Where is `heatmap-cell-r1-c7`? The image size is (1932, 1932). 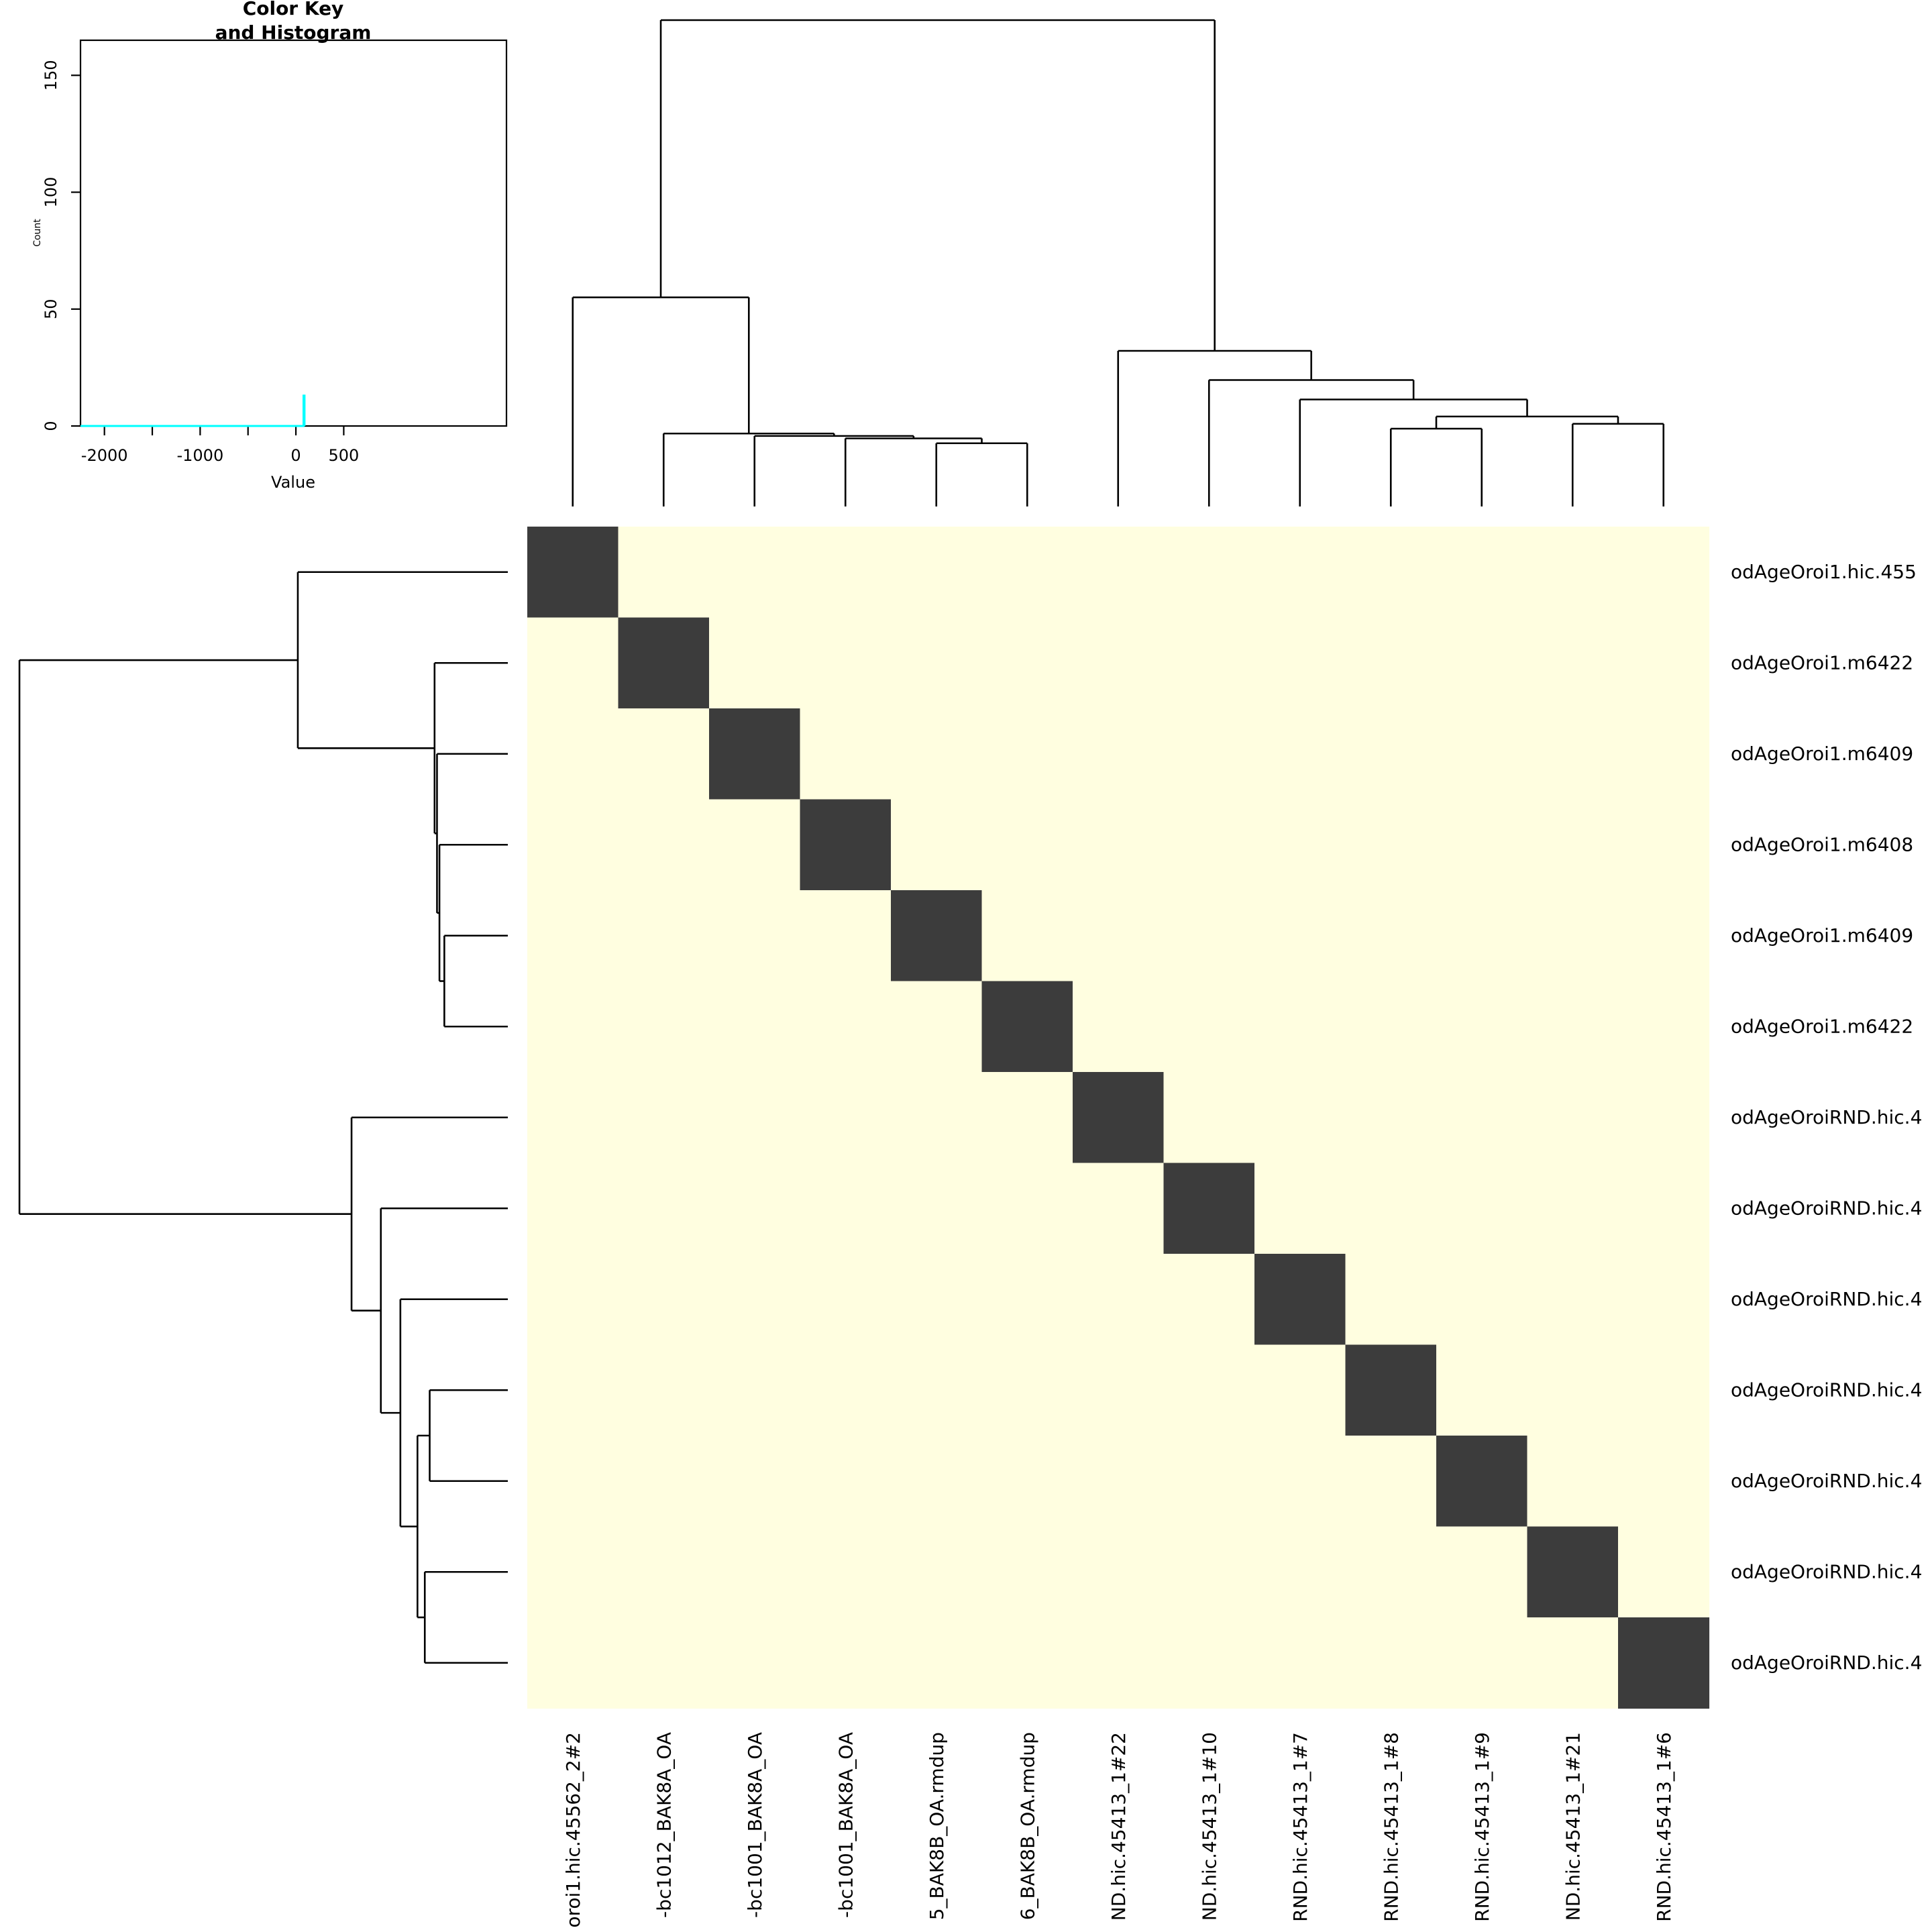 heatmap-cell-r1-c7 is located at coordinates (1209, 663).